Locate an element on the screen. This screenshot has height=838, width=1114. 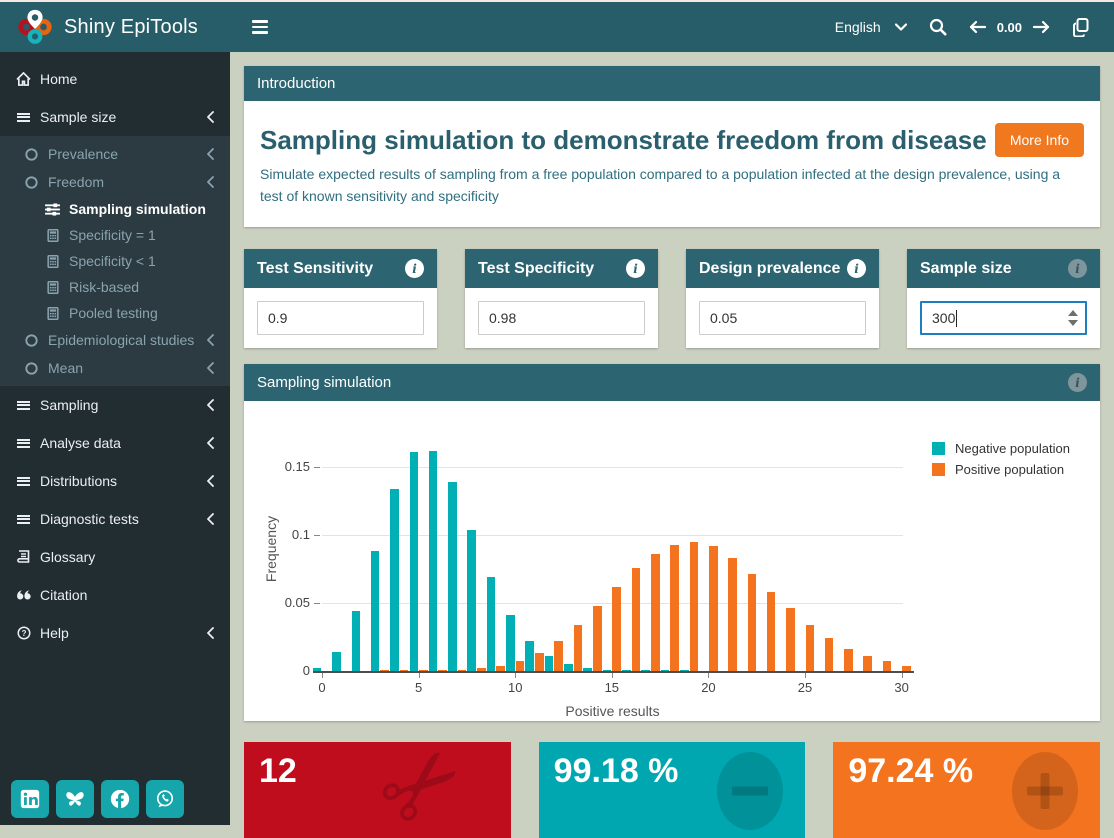
sidebar-item-risk-based: Risk-based is located at coordinates (115, 287).